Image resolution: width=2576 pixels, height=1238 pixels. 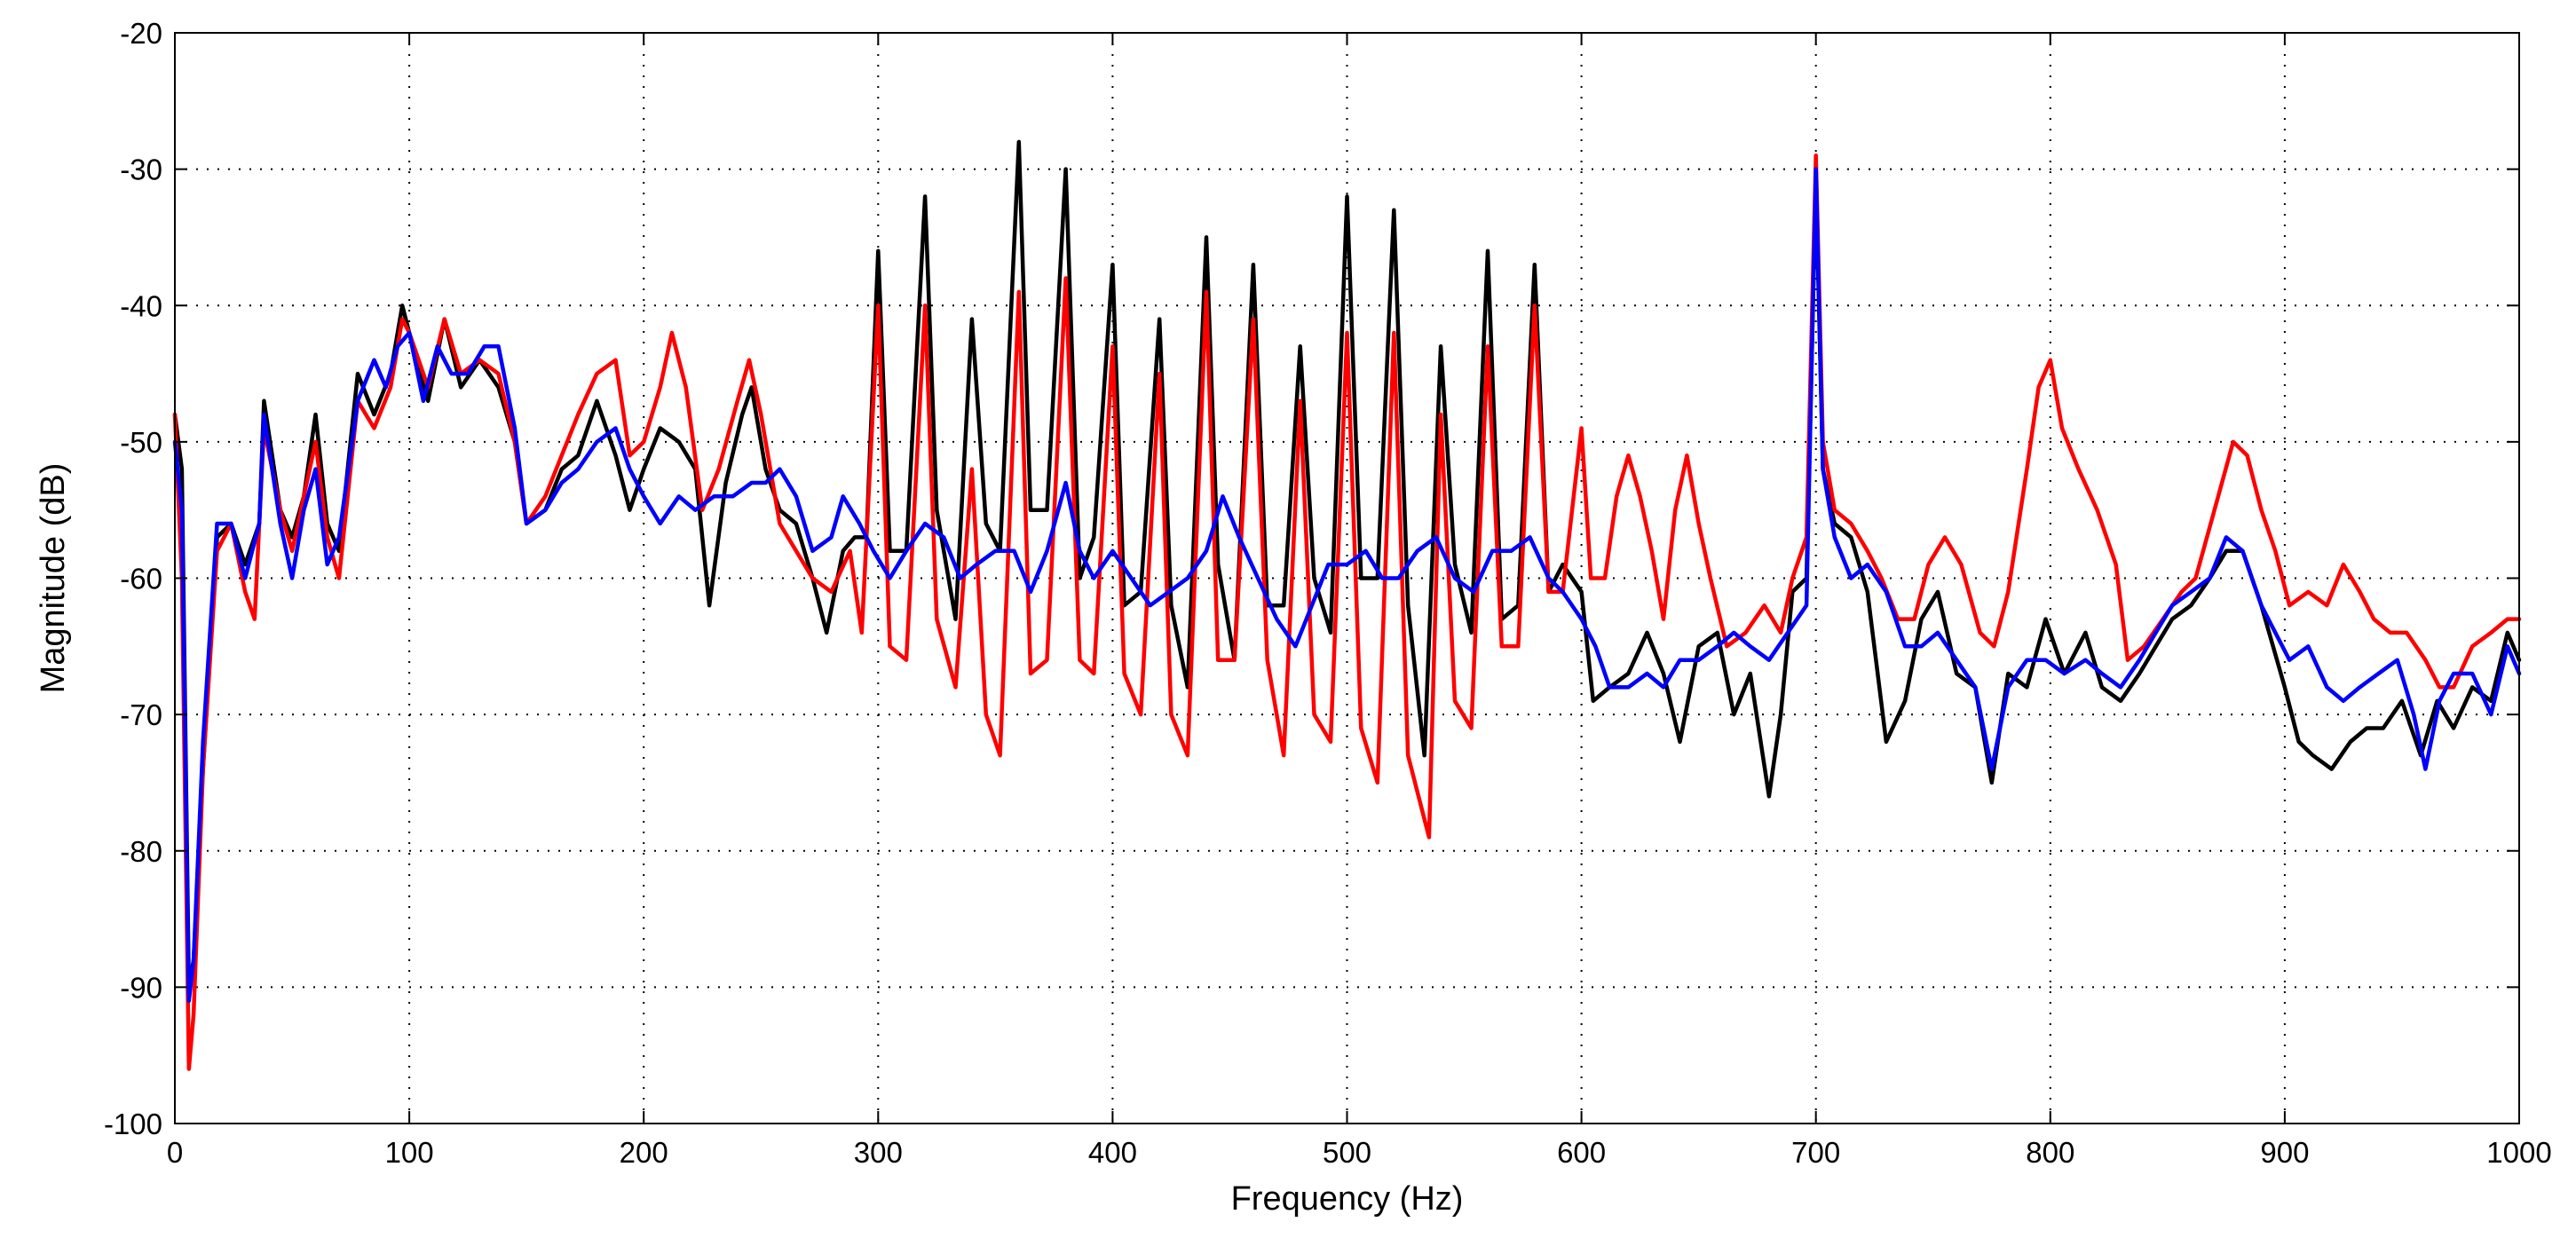 What do you see at coordinates (141, 442) in the screenshot?
I see `y-tick-label: -50` at bounding box center [141, 442].